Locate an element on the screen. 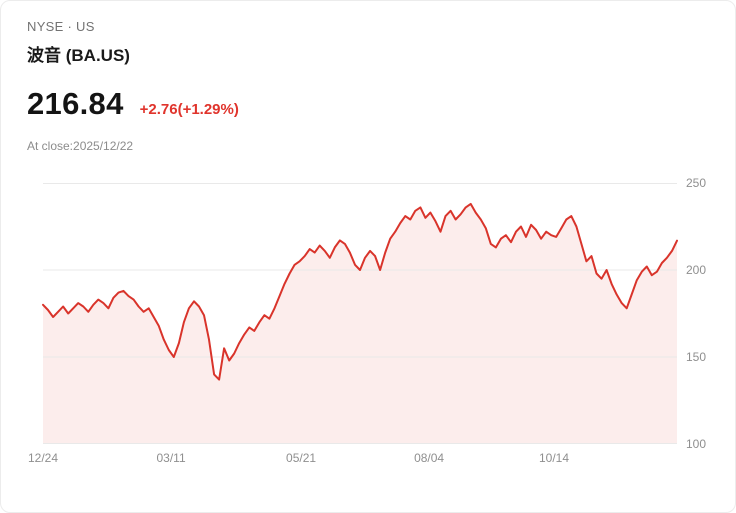  y-axis: 250 200 150 100 is located at coordinates (706, 313).